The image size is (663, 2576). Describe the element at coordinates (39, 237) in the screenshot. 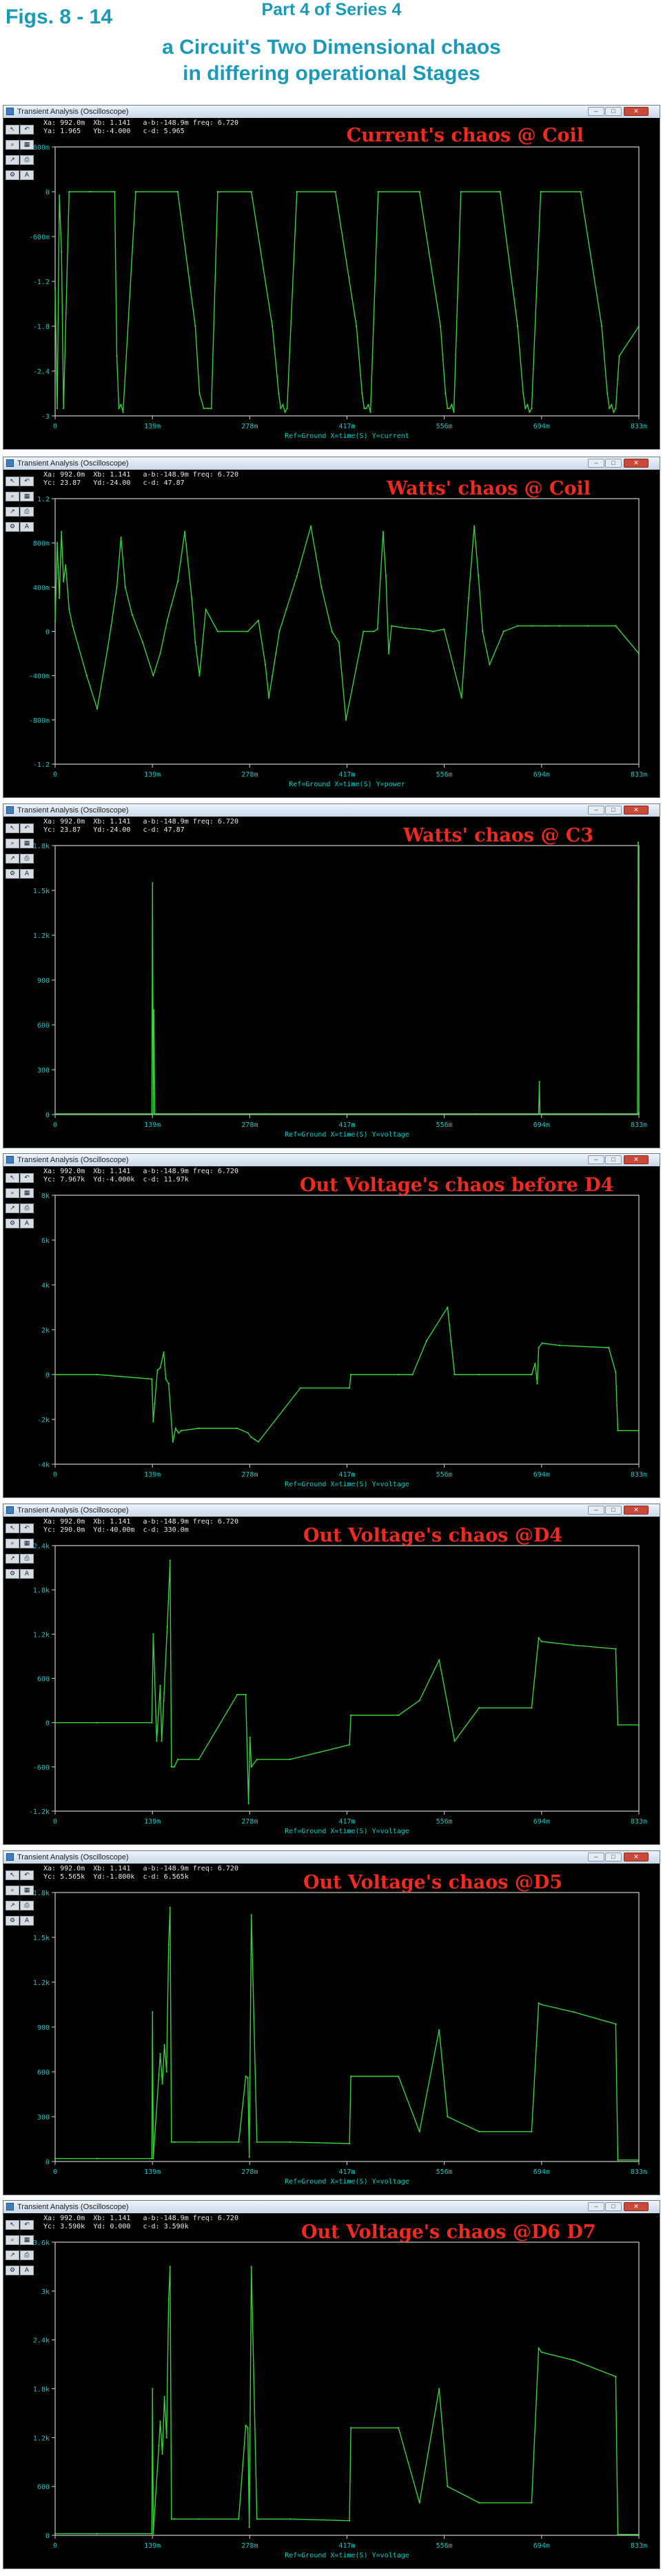

I see `y-tick-label: -600m` at that location.